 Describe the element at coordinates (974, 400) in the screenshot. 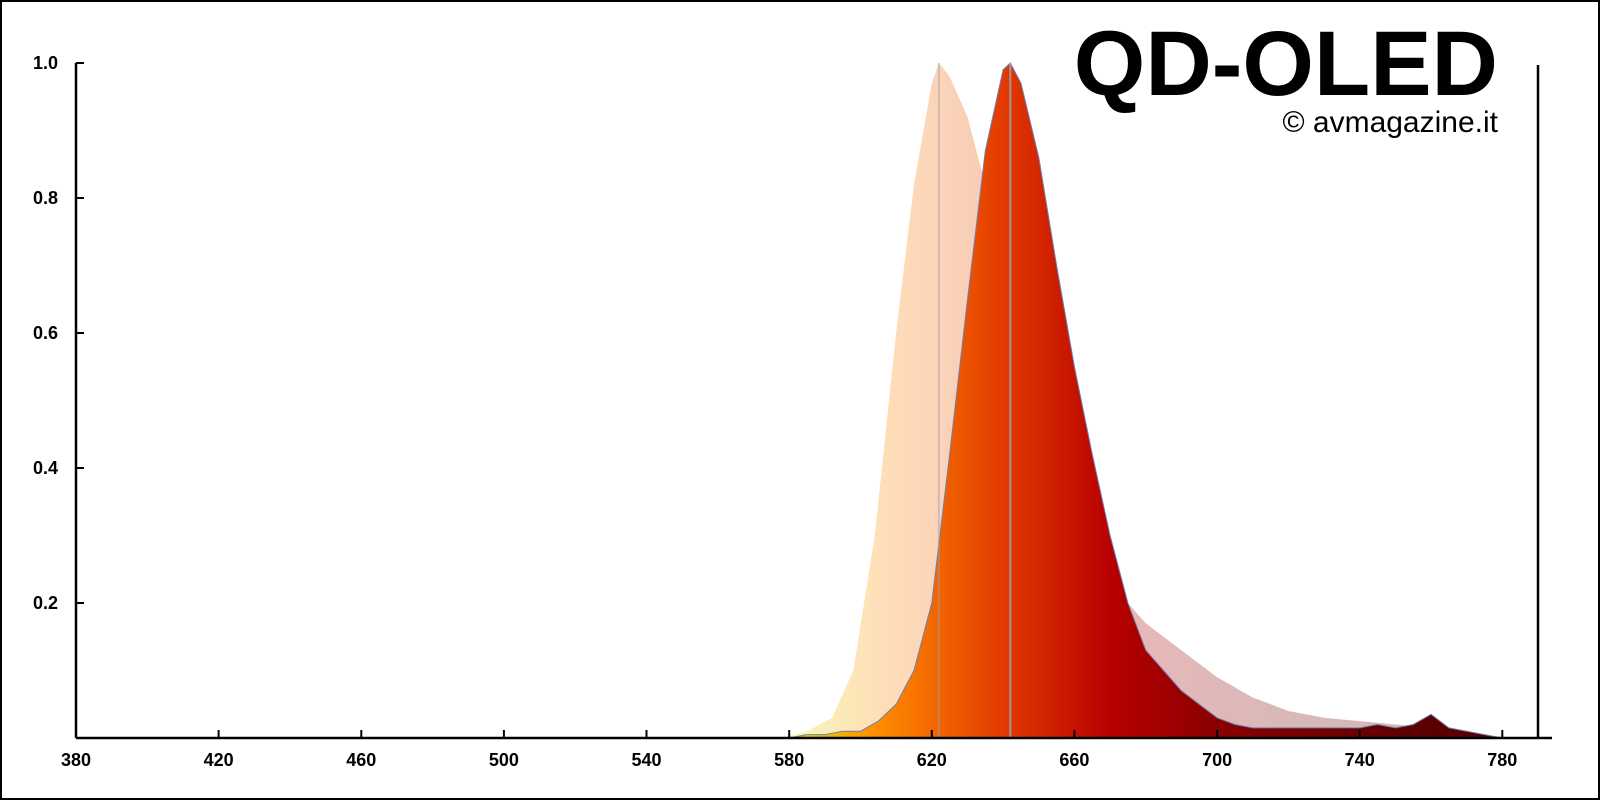

I see `peak-markers` at that location.